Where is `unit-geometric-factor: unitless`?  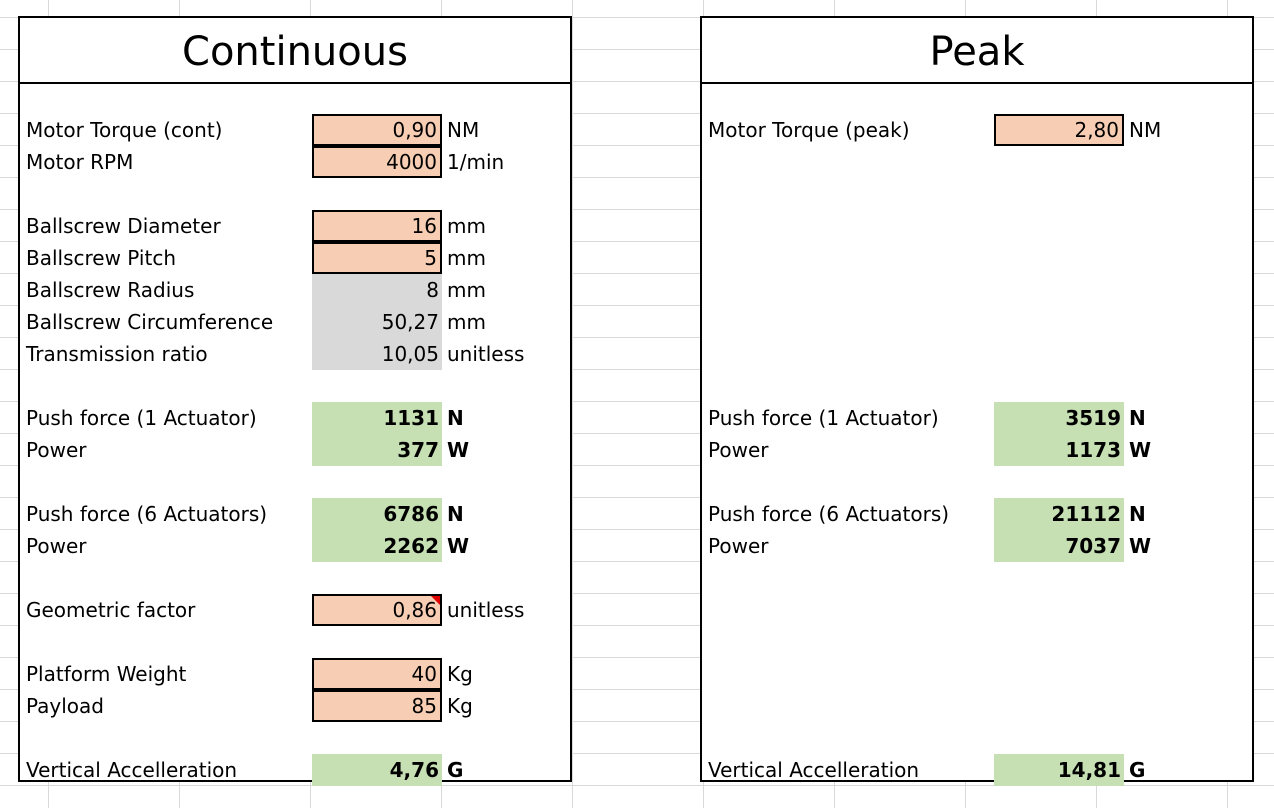
unit-geometric-factor: unitless is located at coordinates (486, 610).